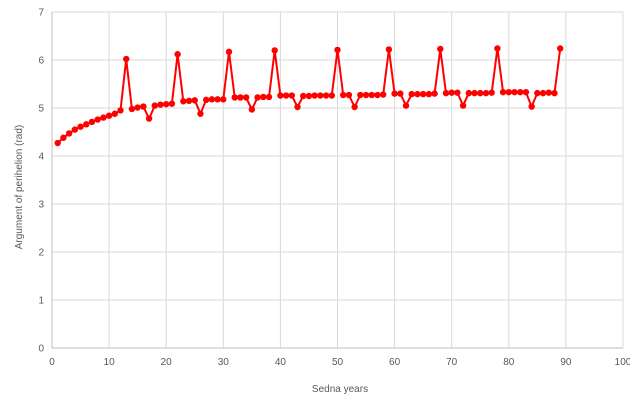  Describe the element at coordinates (167, 362) in the screenshot. I see `x-tick-label: 20` at that location.